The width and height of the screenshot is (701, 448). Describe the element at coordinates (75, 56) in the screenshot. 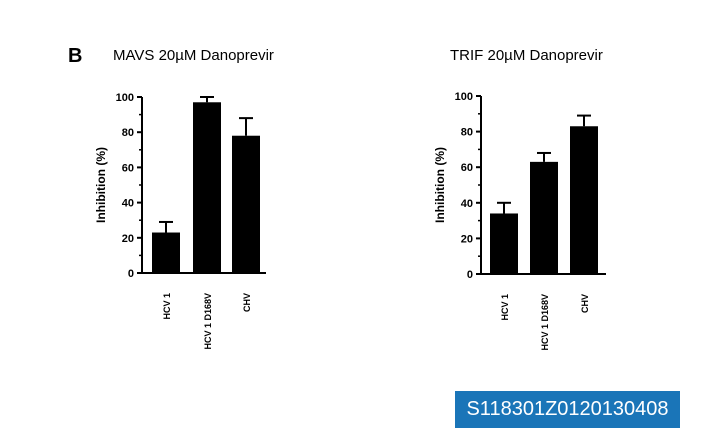

I see `panel-label: B` at that location.